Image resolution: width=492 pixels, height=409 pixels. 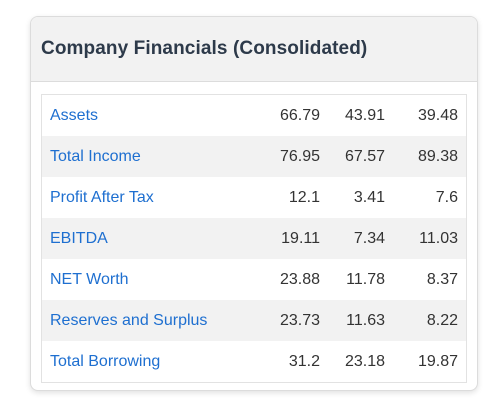 I want to click on table-cell: 31.2, so click(x=304, y=361).